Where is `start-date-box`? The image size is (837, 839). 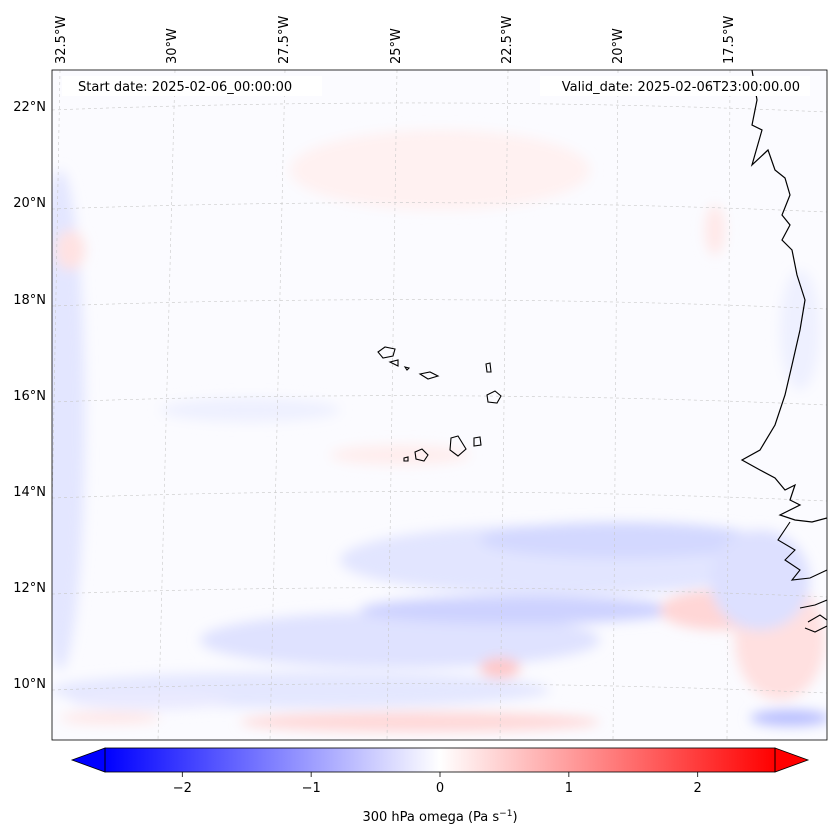
start-date-box is located at coordinates (192, 86).